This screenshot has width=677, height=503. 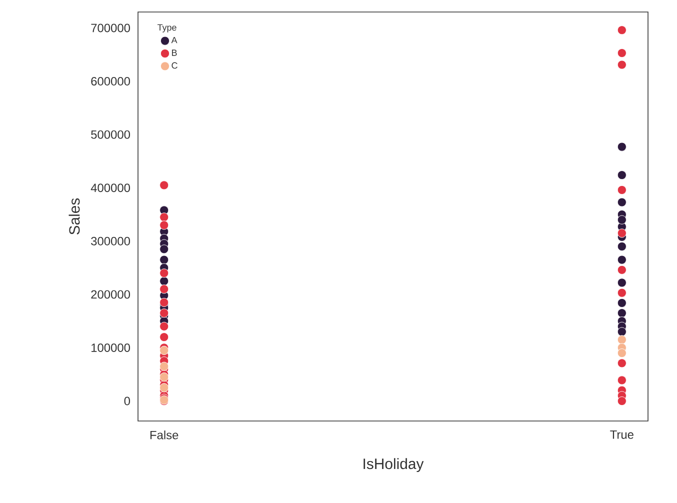 What do you see at coordinates (622, 434) in the screenshot?
I see `x-tick-label: True` at bounding box center [622, 434].